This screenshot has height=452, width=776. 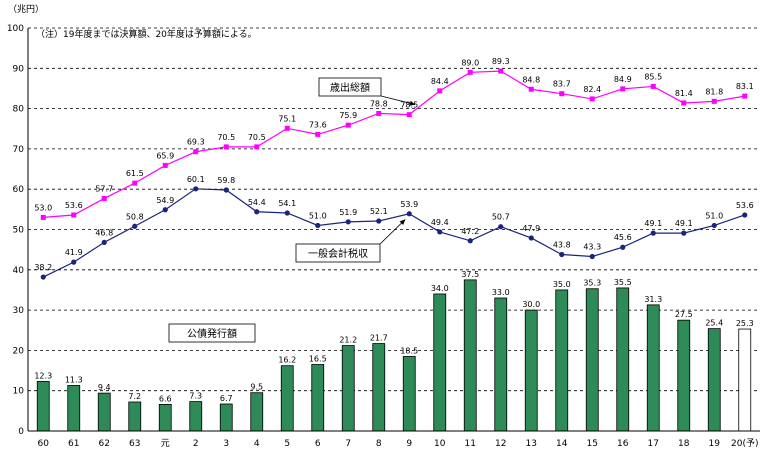 I want to click on point-value-label: 46.8, so click(x=104, y=232).